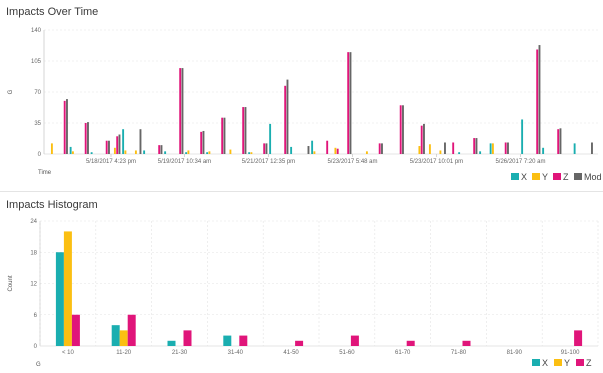 The width and height of the screenshot is (603, 373). I want to click on legend-swatch-z, so click(557, 176).